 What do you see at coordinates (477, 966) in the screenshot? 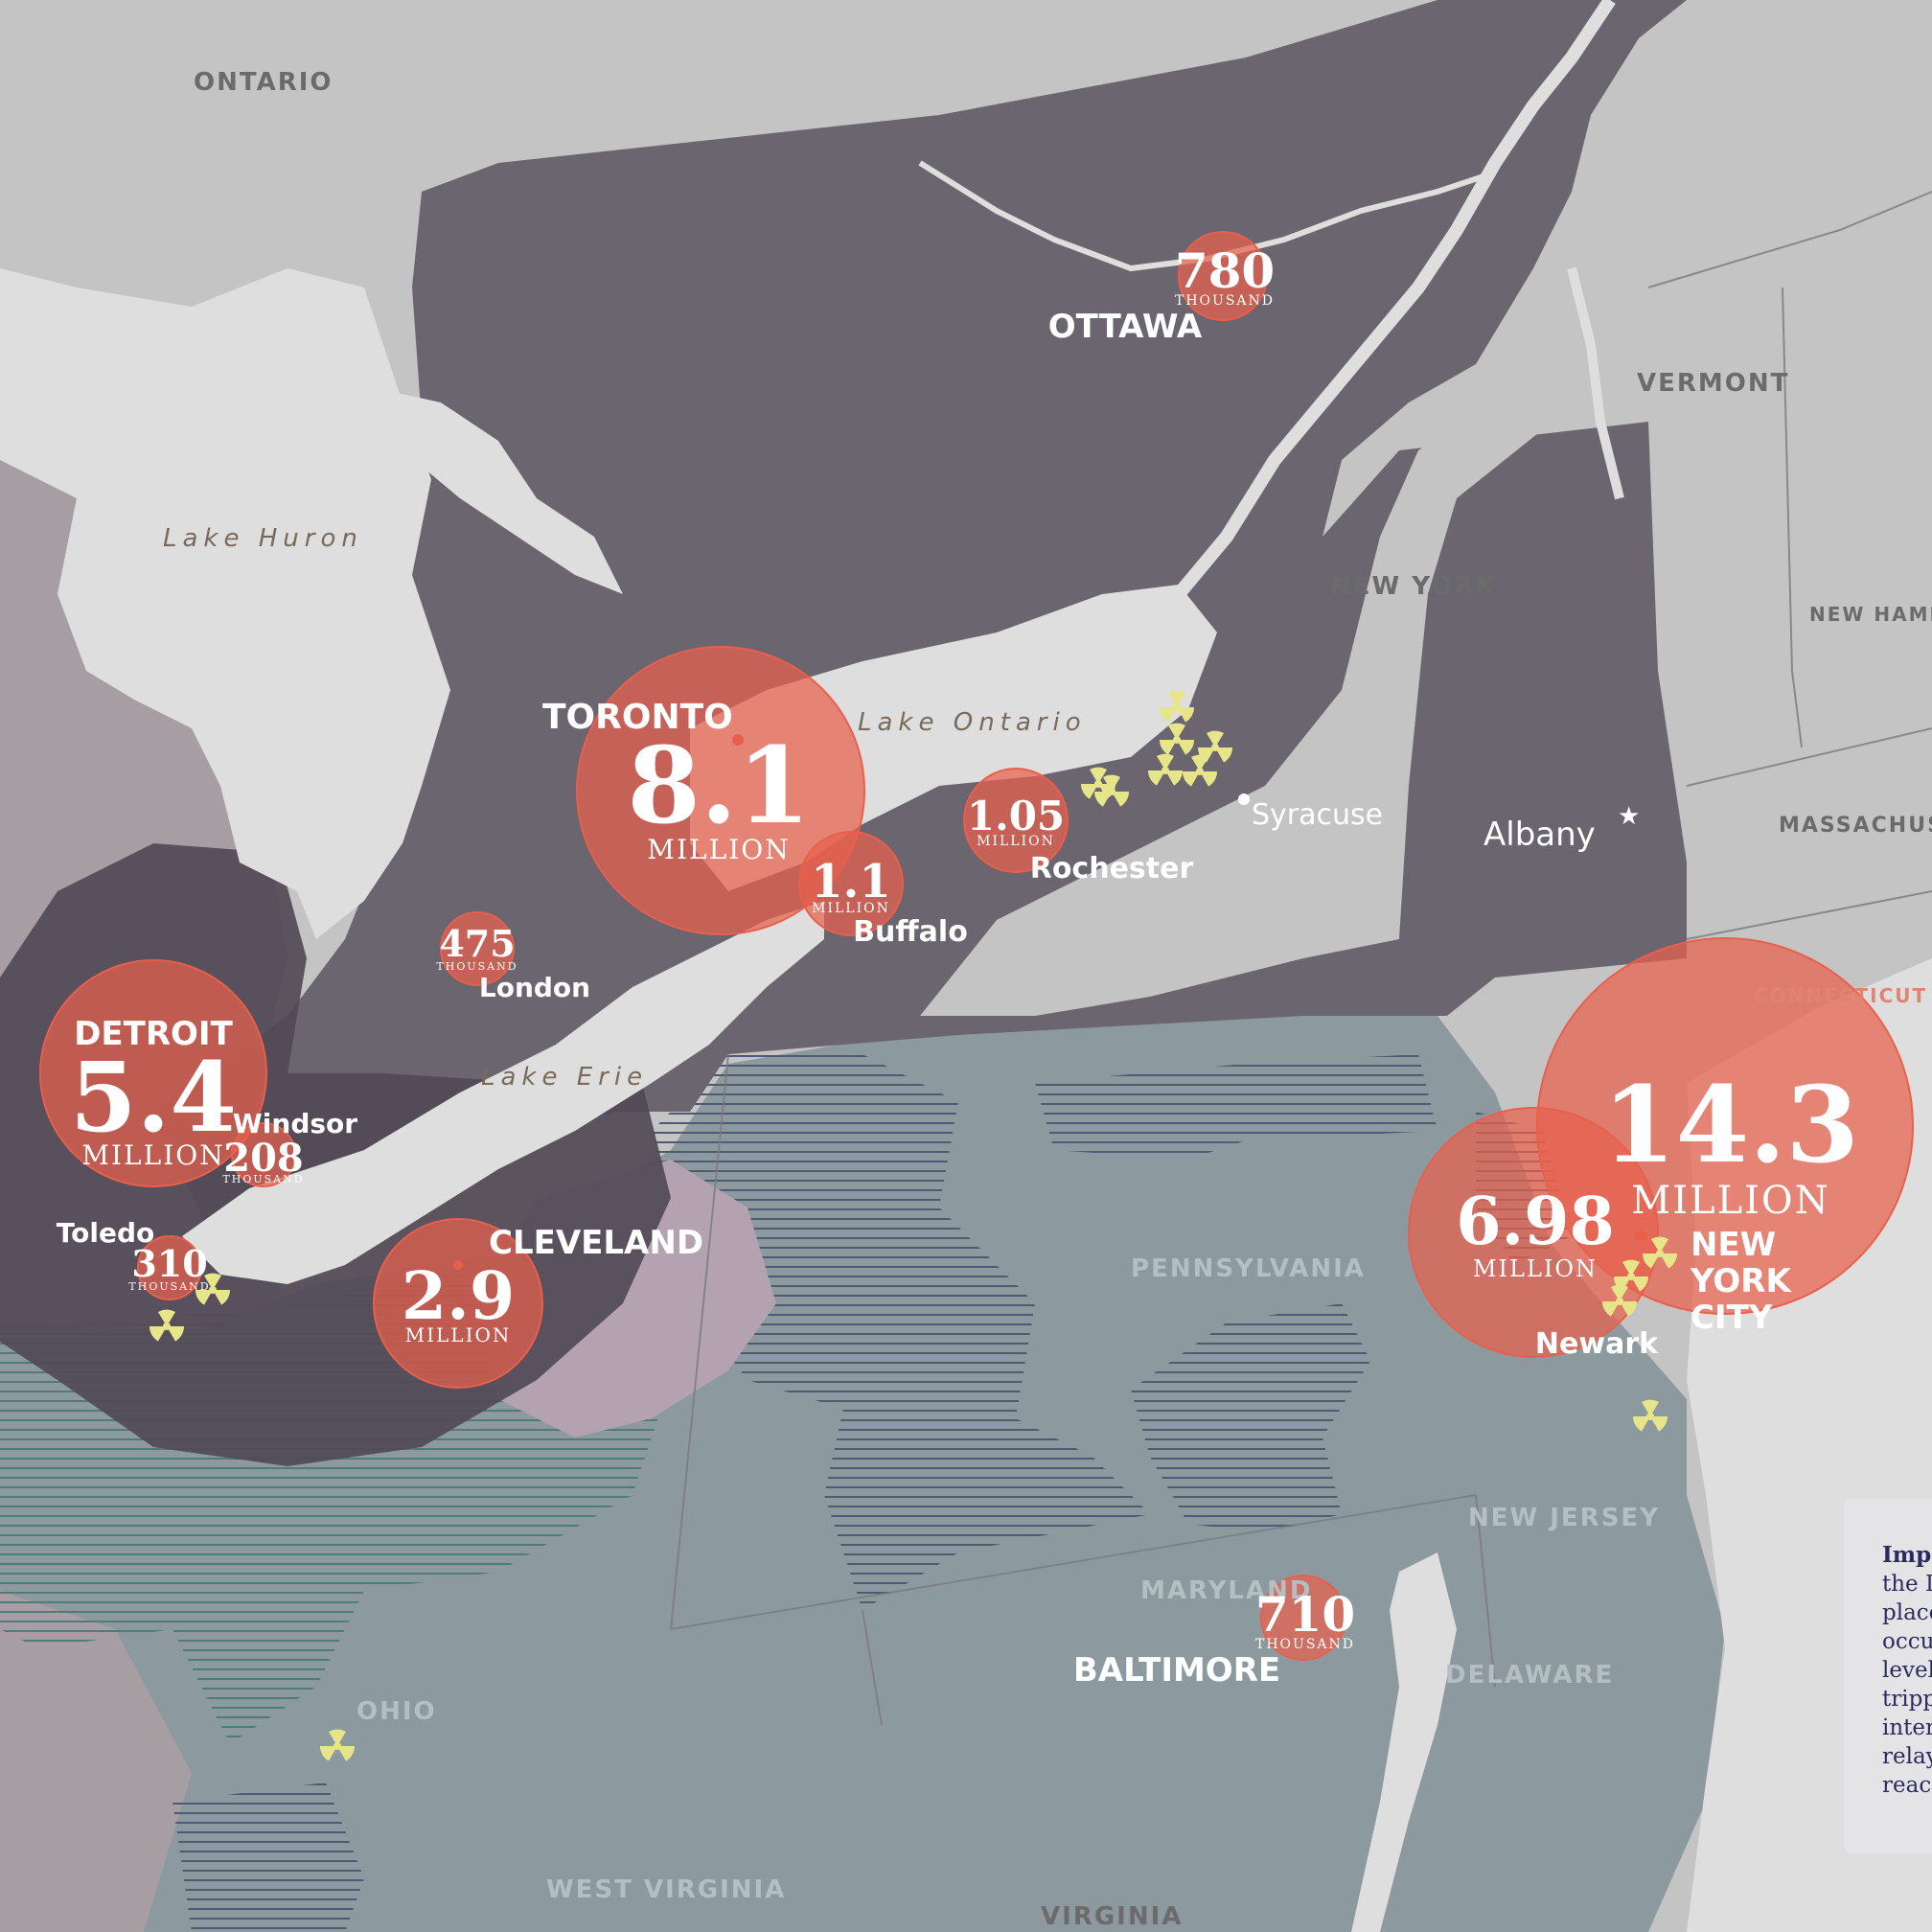
I see `london-unit: THOUSAND` at bounding box center [477, 966].